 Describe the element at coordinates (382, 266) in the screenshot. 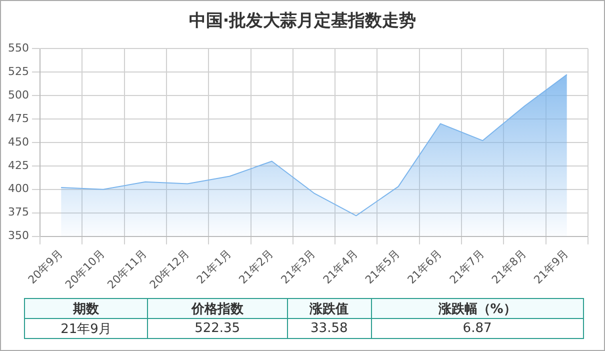

I see `x-tick-label: 21年5月` at that location.